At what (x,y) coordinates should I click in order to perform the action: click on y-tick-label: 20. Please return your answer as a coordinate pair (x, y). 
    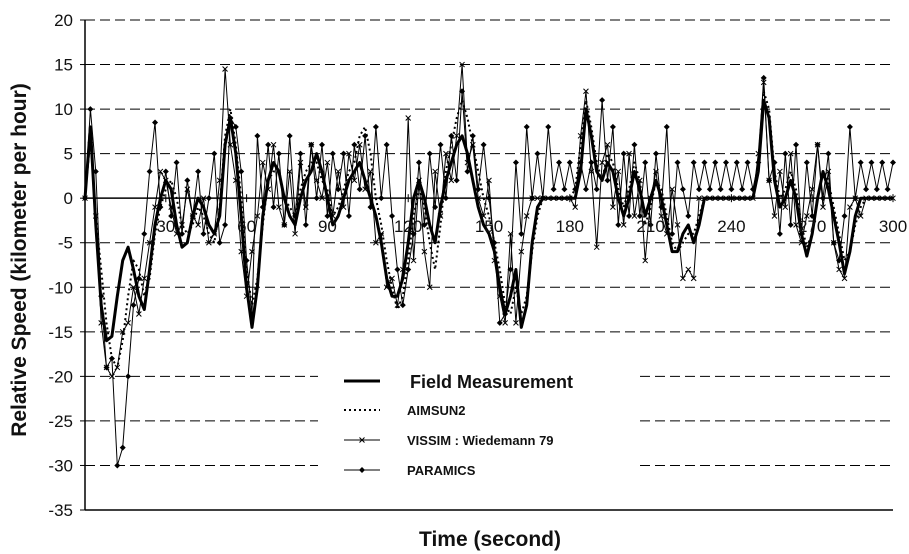
    Looking at the image, I should click on (63, 20).